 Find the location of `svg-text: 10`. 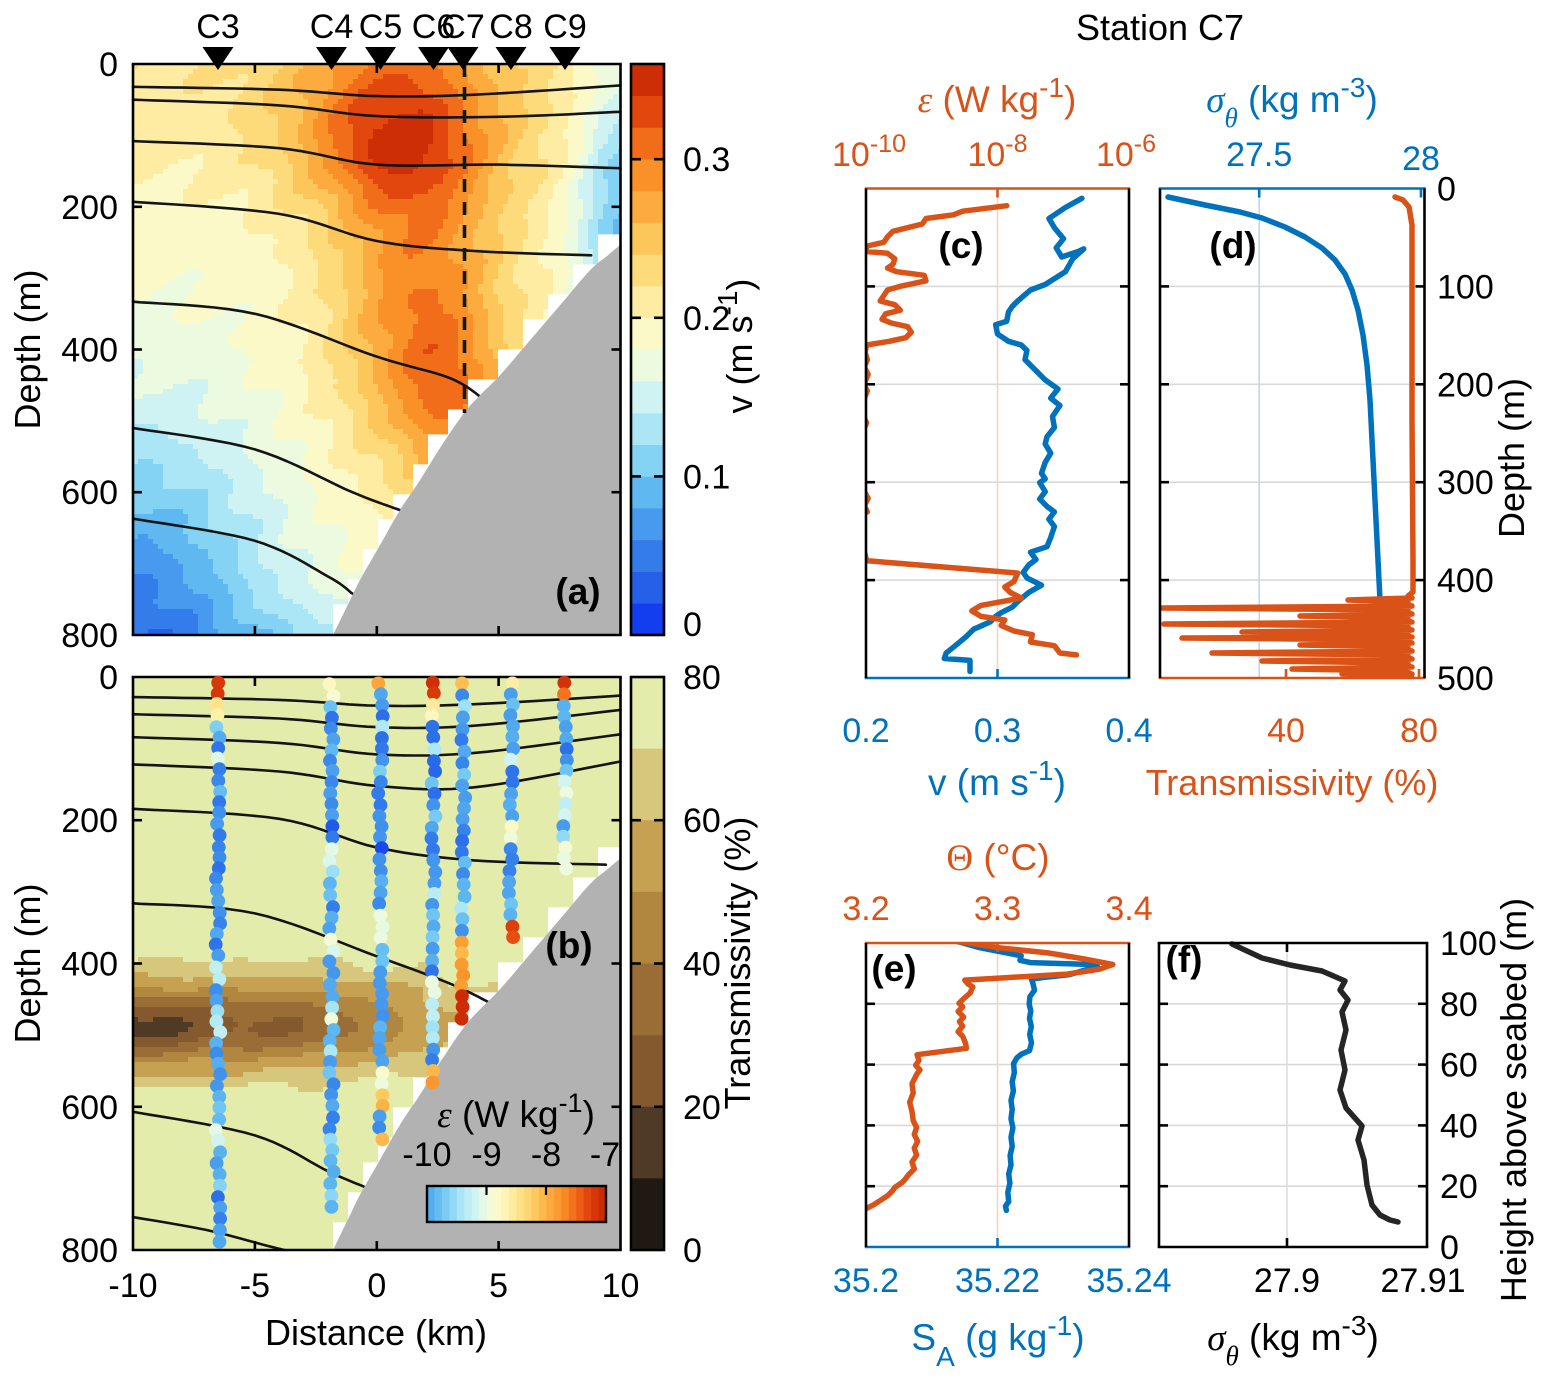

svg-text: 10 is located at coordinates (621, 1286).